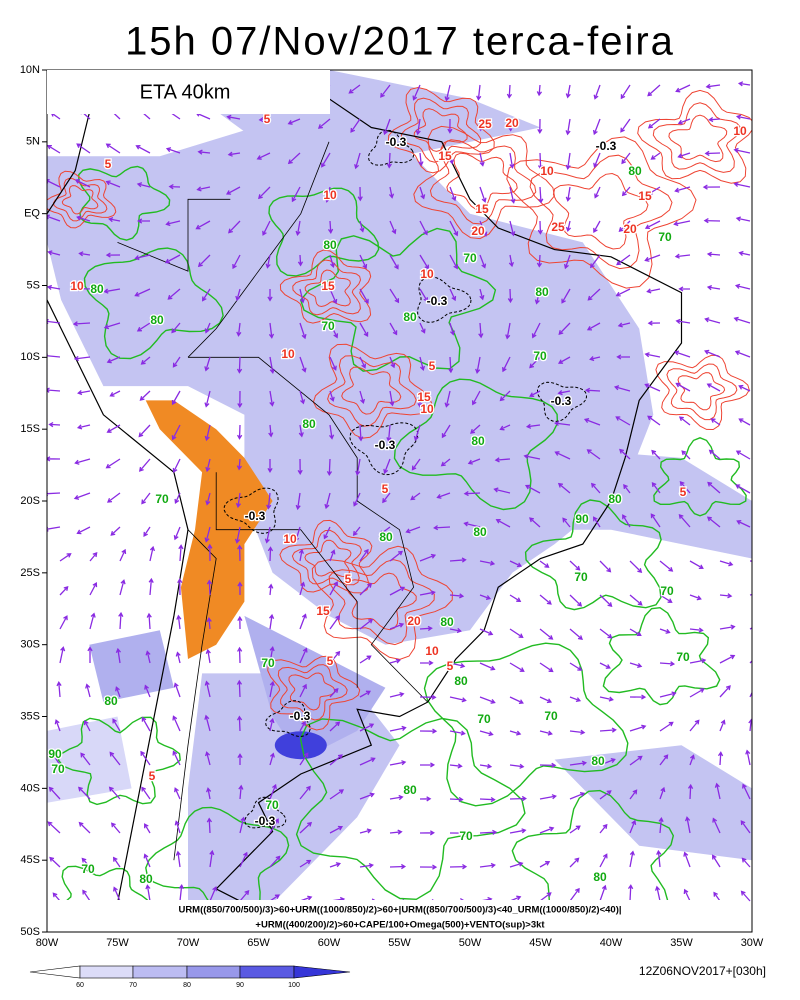 The height and width of the screenshot is (1000, 800). I want to click on contour-label: 10, so click(288, 354).